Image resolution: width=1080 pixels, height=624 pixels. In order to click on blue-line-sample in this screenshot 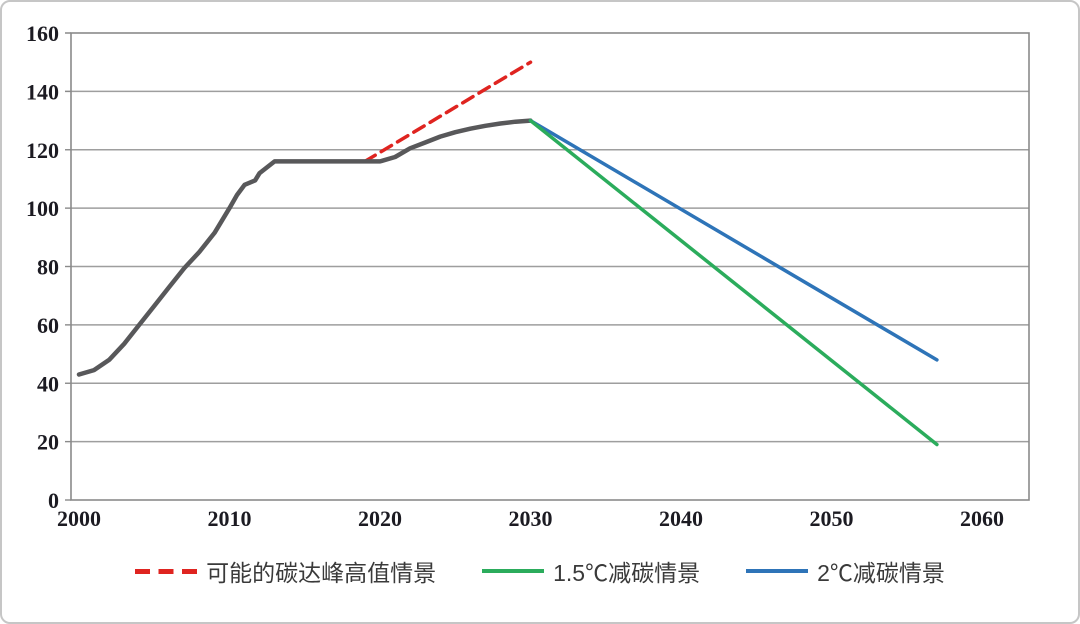, I will do `click(777, 571)`.